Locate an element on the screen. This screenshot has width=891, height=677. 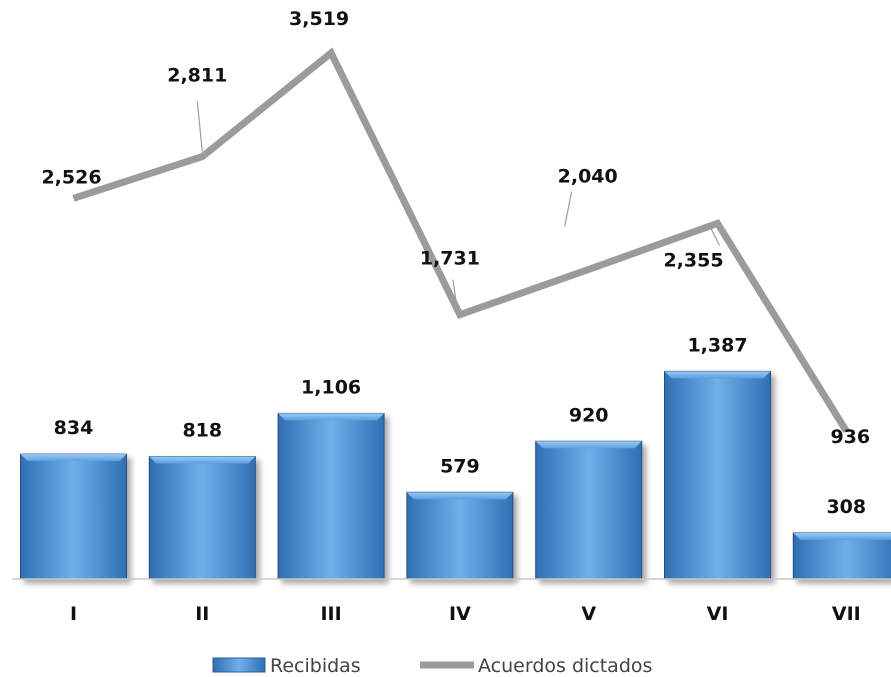
x-tick-label: II is located at coordinates (202, 614).